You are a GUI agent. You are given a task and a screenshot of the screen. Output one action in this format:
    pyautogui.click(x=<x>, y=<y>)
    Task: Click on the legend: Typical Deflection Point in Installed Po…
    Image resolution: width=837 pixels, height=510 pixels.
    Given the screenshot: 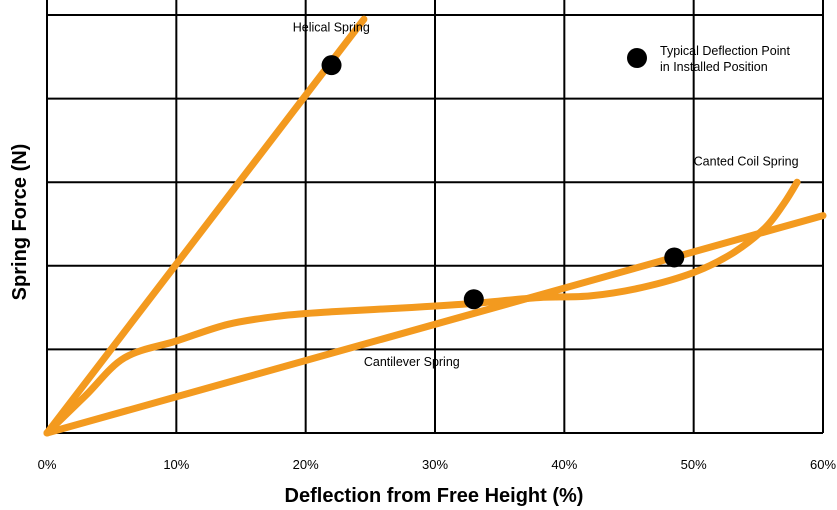 What is the action you would take?
    pyautogui.click(x=708, y=59)
    